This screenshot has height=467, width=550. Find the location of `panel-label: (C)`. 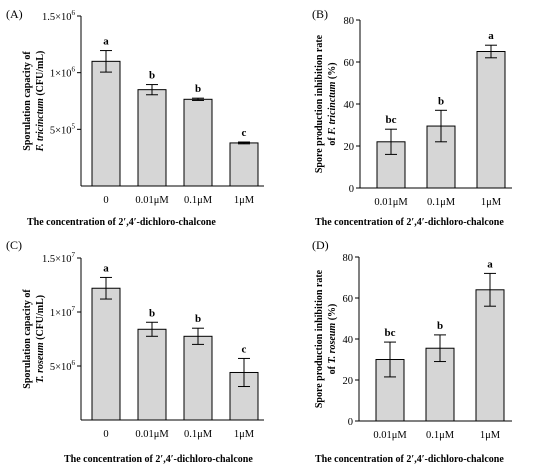

panel-label: (C) is located at coordinates (14, 245).